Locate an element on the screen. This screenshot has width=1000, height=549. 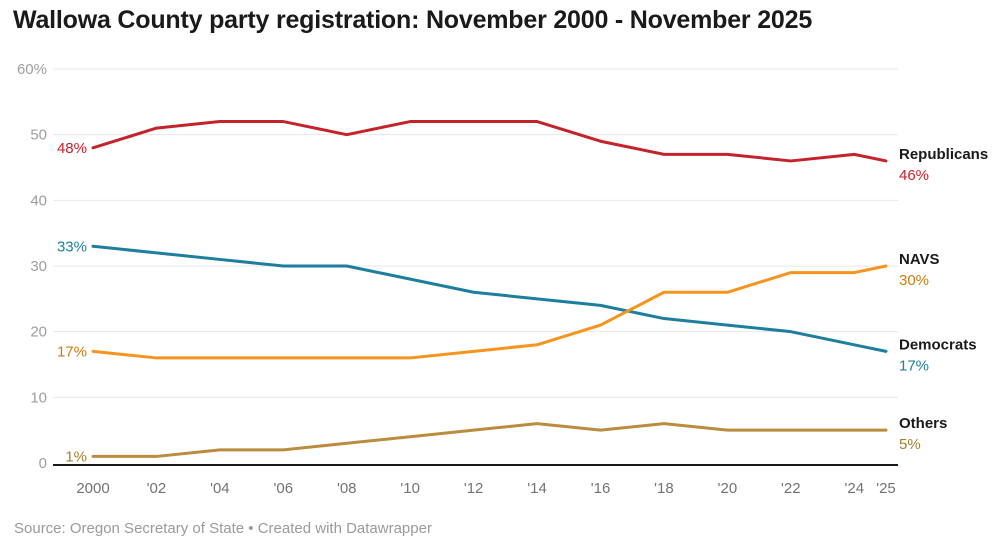
series-start-label-democrats: 33% is located at coordinates (72, 246).